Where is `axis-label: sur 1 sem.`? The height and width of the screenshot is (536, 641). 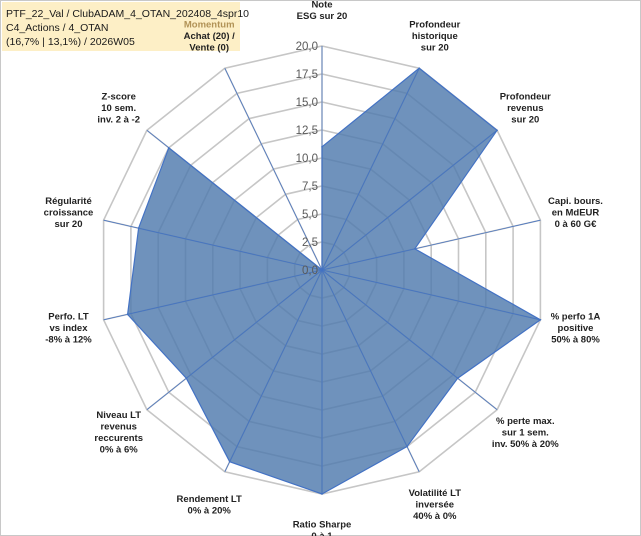 axis-label: sur 1 sem. is located at coordinates (525, 432).